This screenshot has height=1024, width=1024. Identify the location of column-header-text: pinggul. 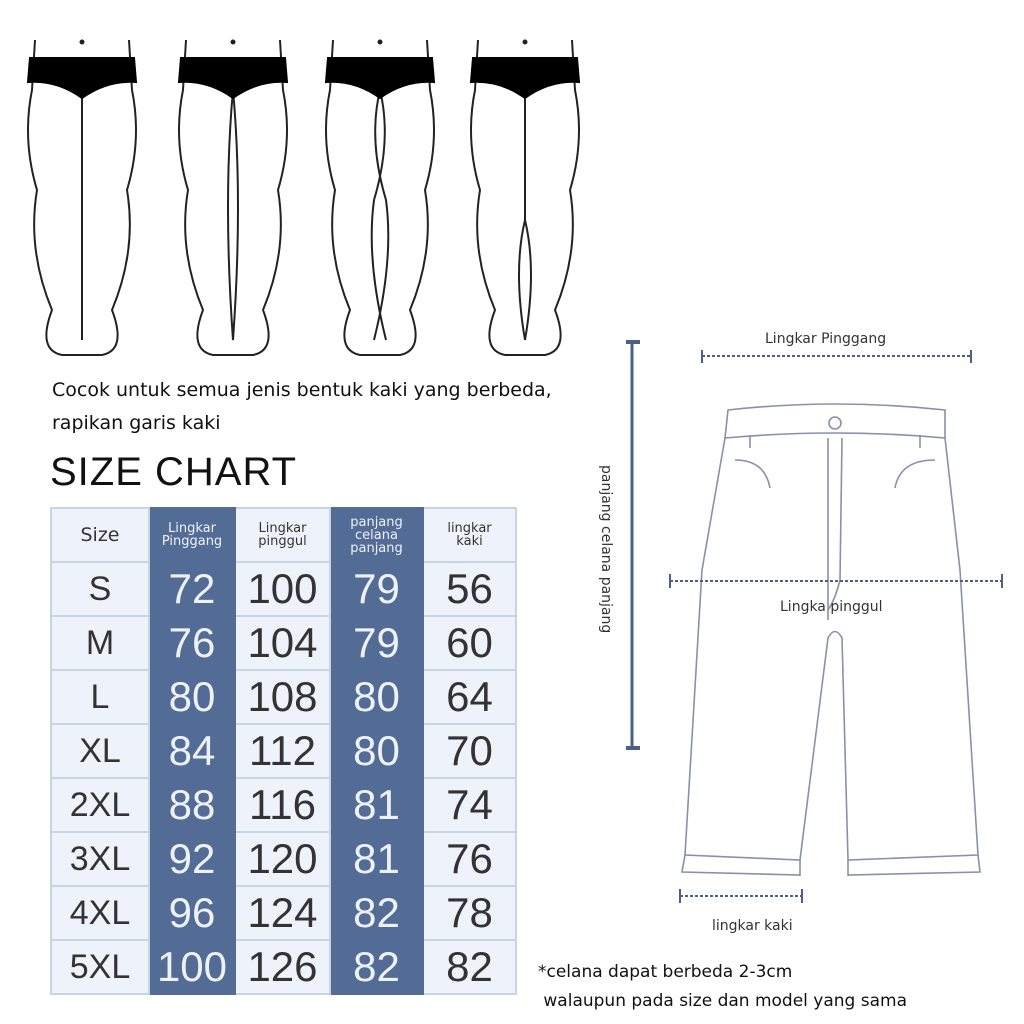
(282, 541).